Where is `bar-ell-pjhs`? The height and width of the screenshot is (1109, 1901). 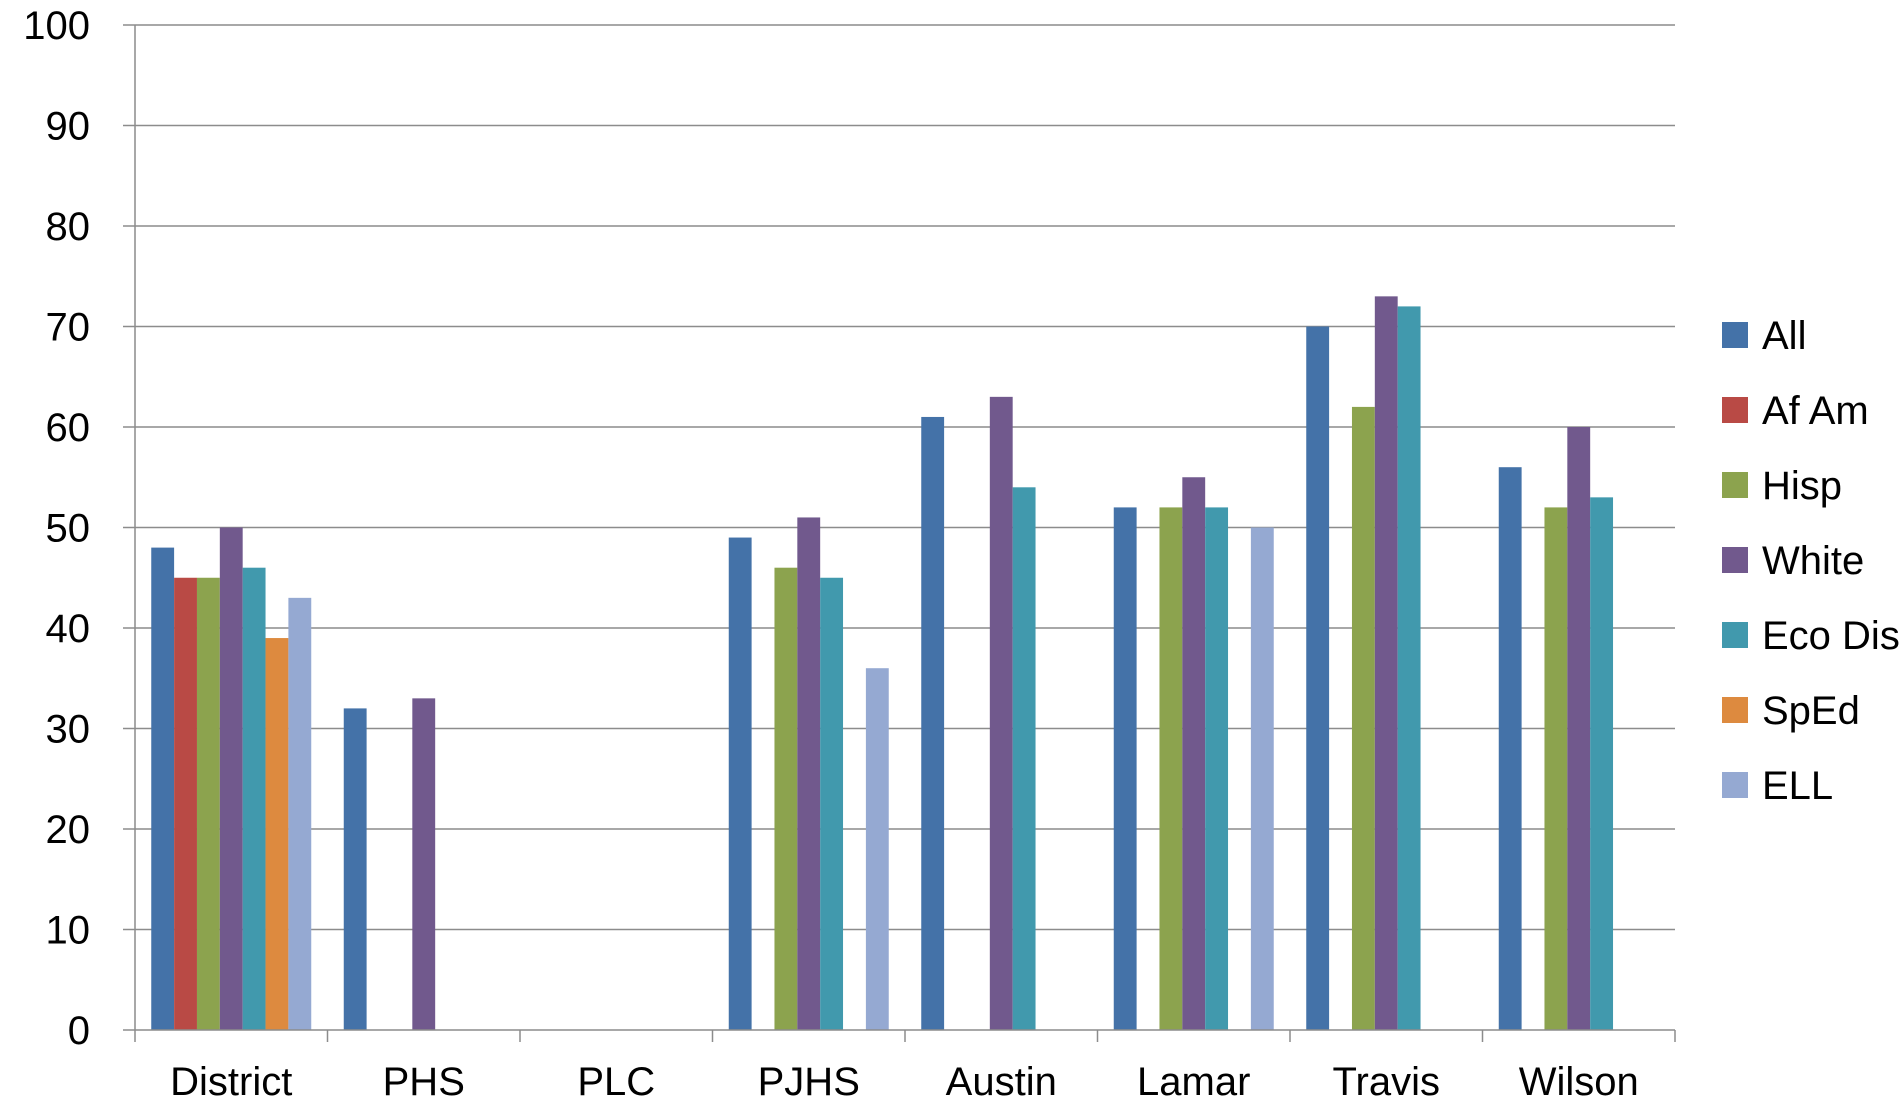
bar-ell-pjhs is located at coordinates (877, 849).